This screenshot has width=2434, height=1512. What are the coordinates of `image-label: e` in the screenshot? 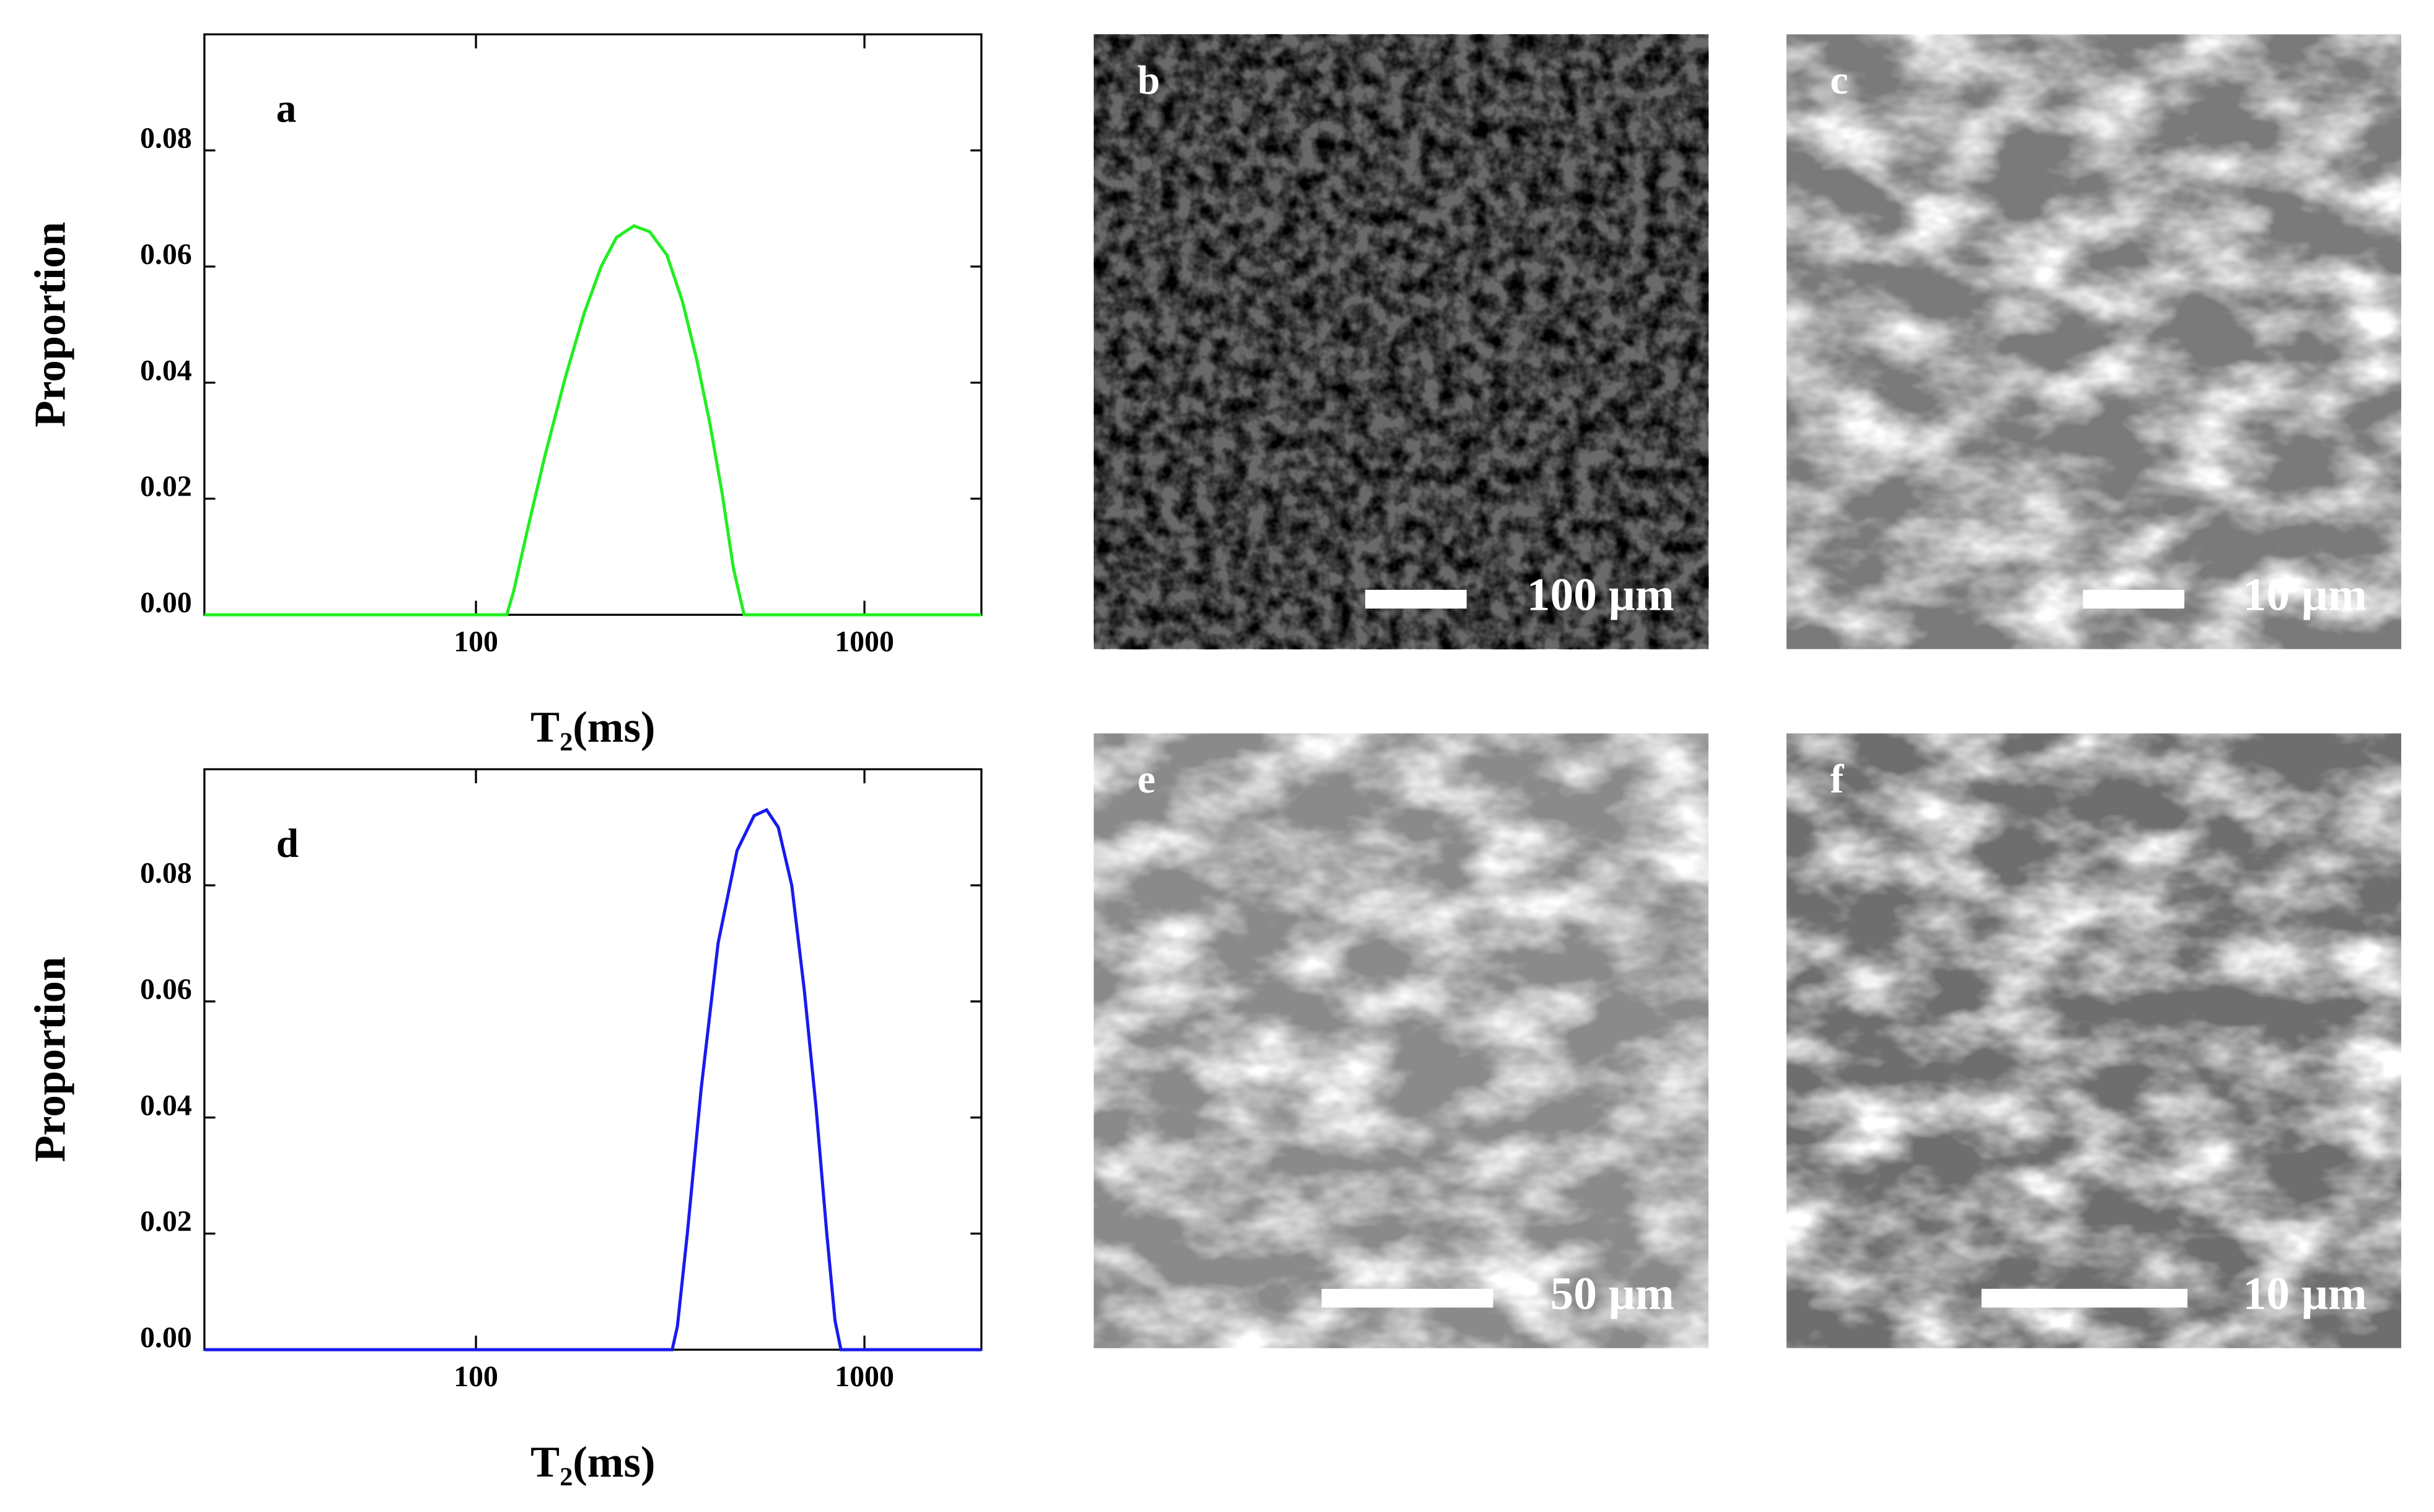 It's located at (1147, 779).